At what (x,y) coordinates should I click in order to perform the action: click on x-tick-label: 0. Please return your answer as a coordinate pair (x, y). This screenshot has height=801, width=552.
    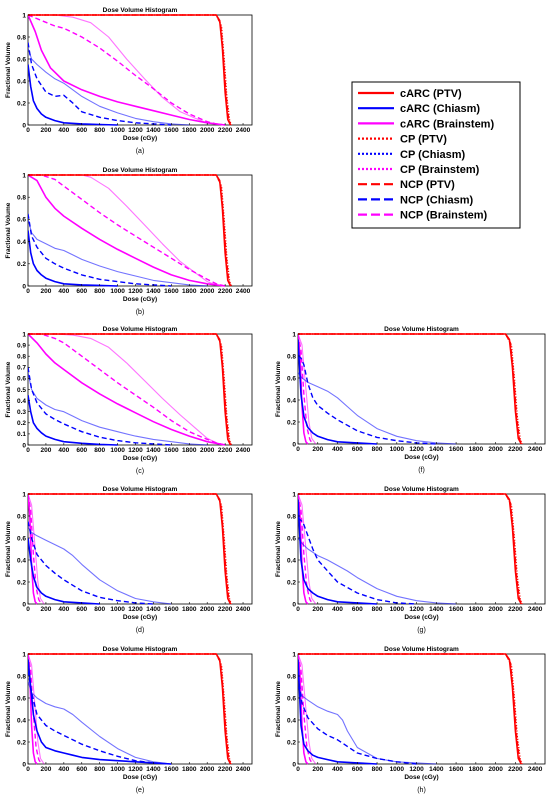
    Looking at the image, I should click on (298, 769).